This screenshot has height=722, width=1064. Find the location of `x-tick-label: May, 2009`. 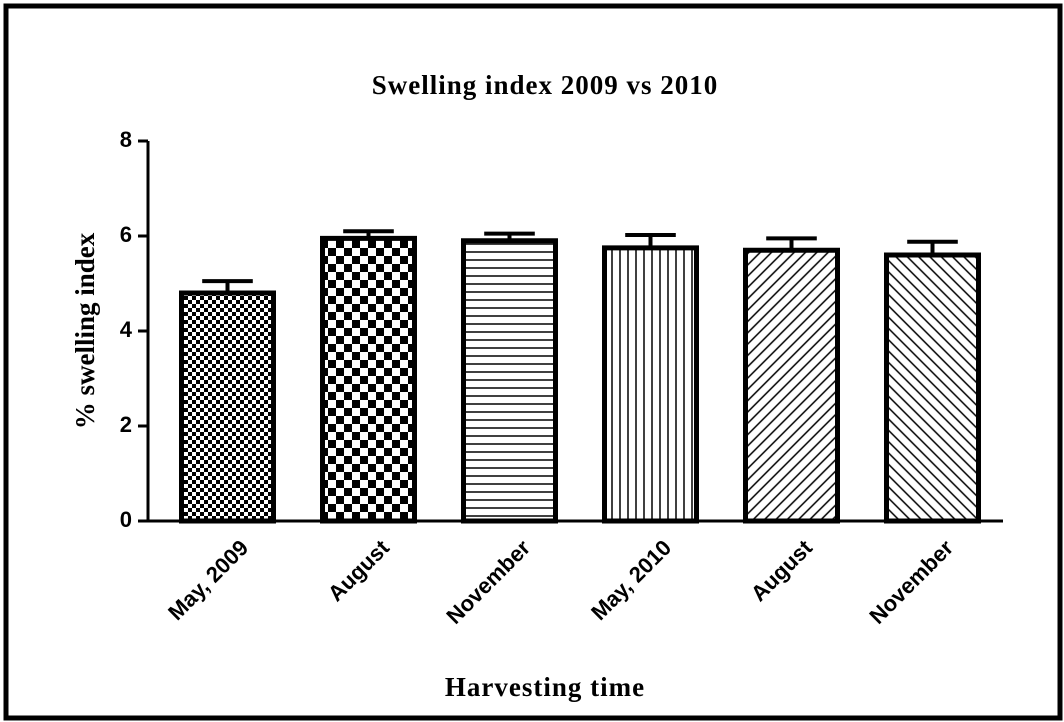

x-tick-label: May, 2009 is located at coordinates (208, 580).